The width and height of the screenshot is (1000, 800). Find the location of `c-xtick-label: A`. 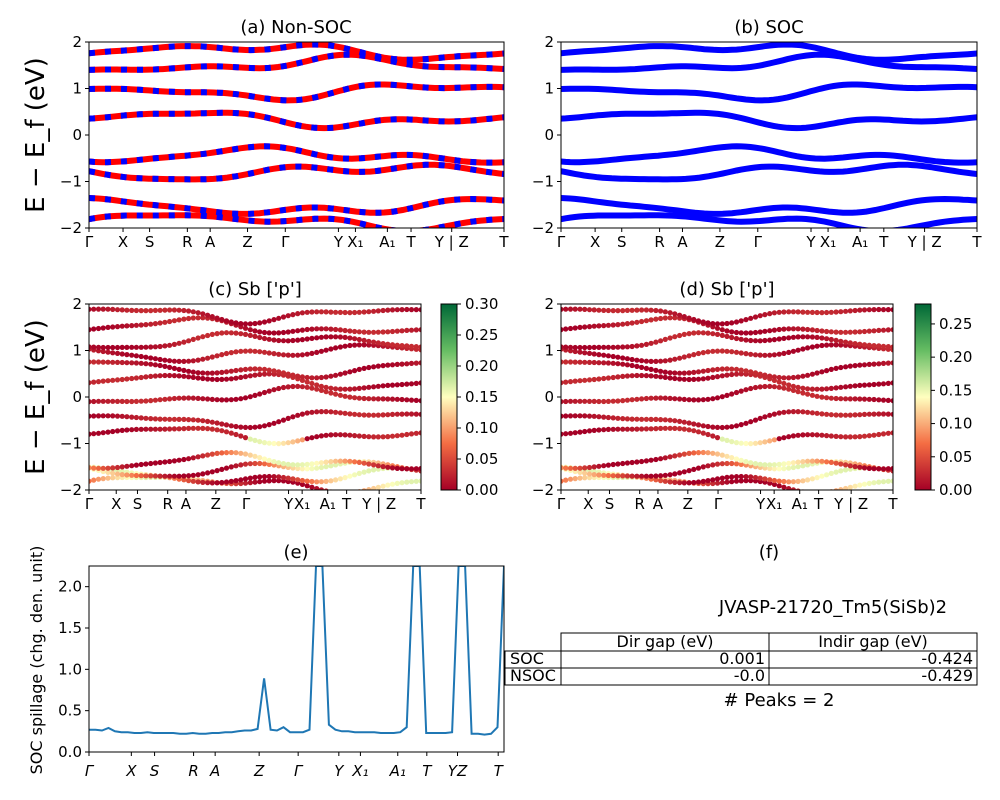

c-xtick-label: A is located at coordinates (186, 504).